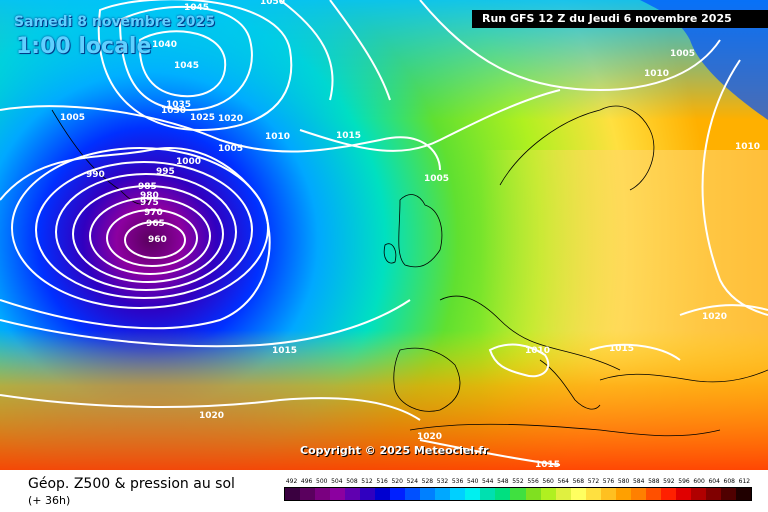 This screenshot has width=768, height=512. I want to click on scale-tick-label: 556, so click(533, 481).